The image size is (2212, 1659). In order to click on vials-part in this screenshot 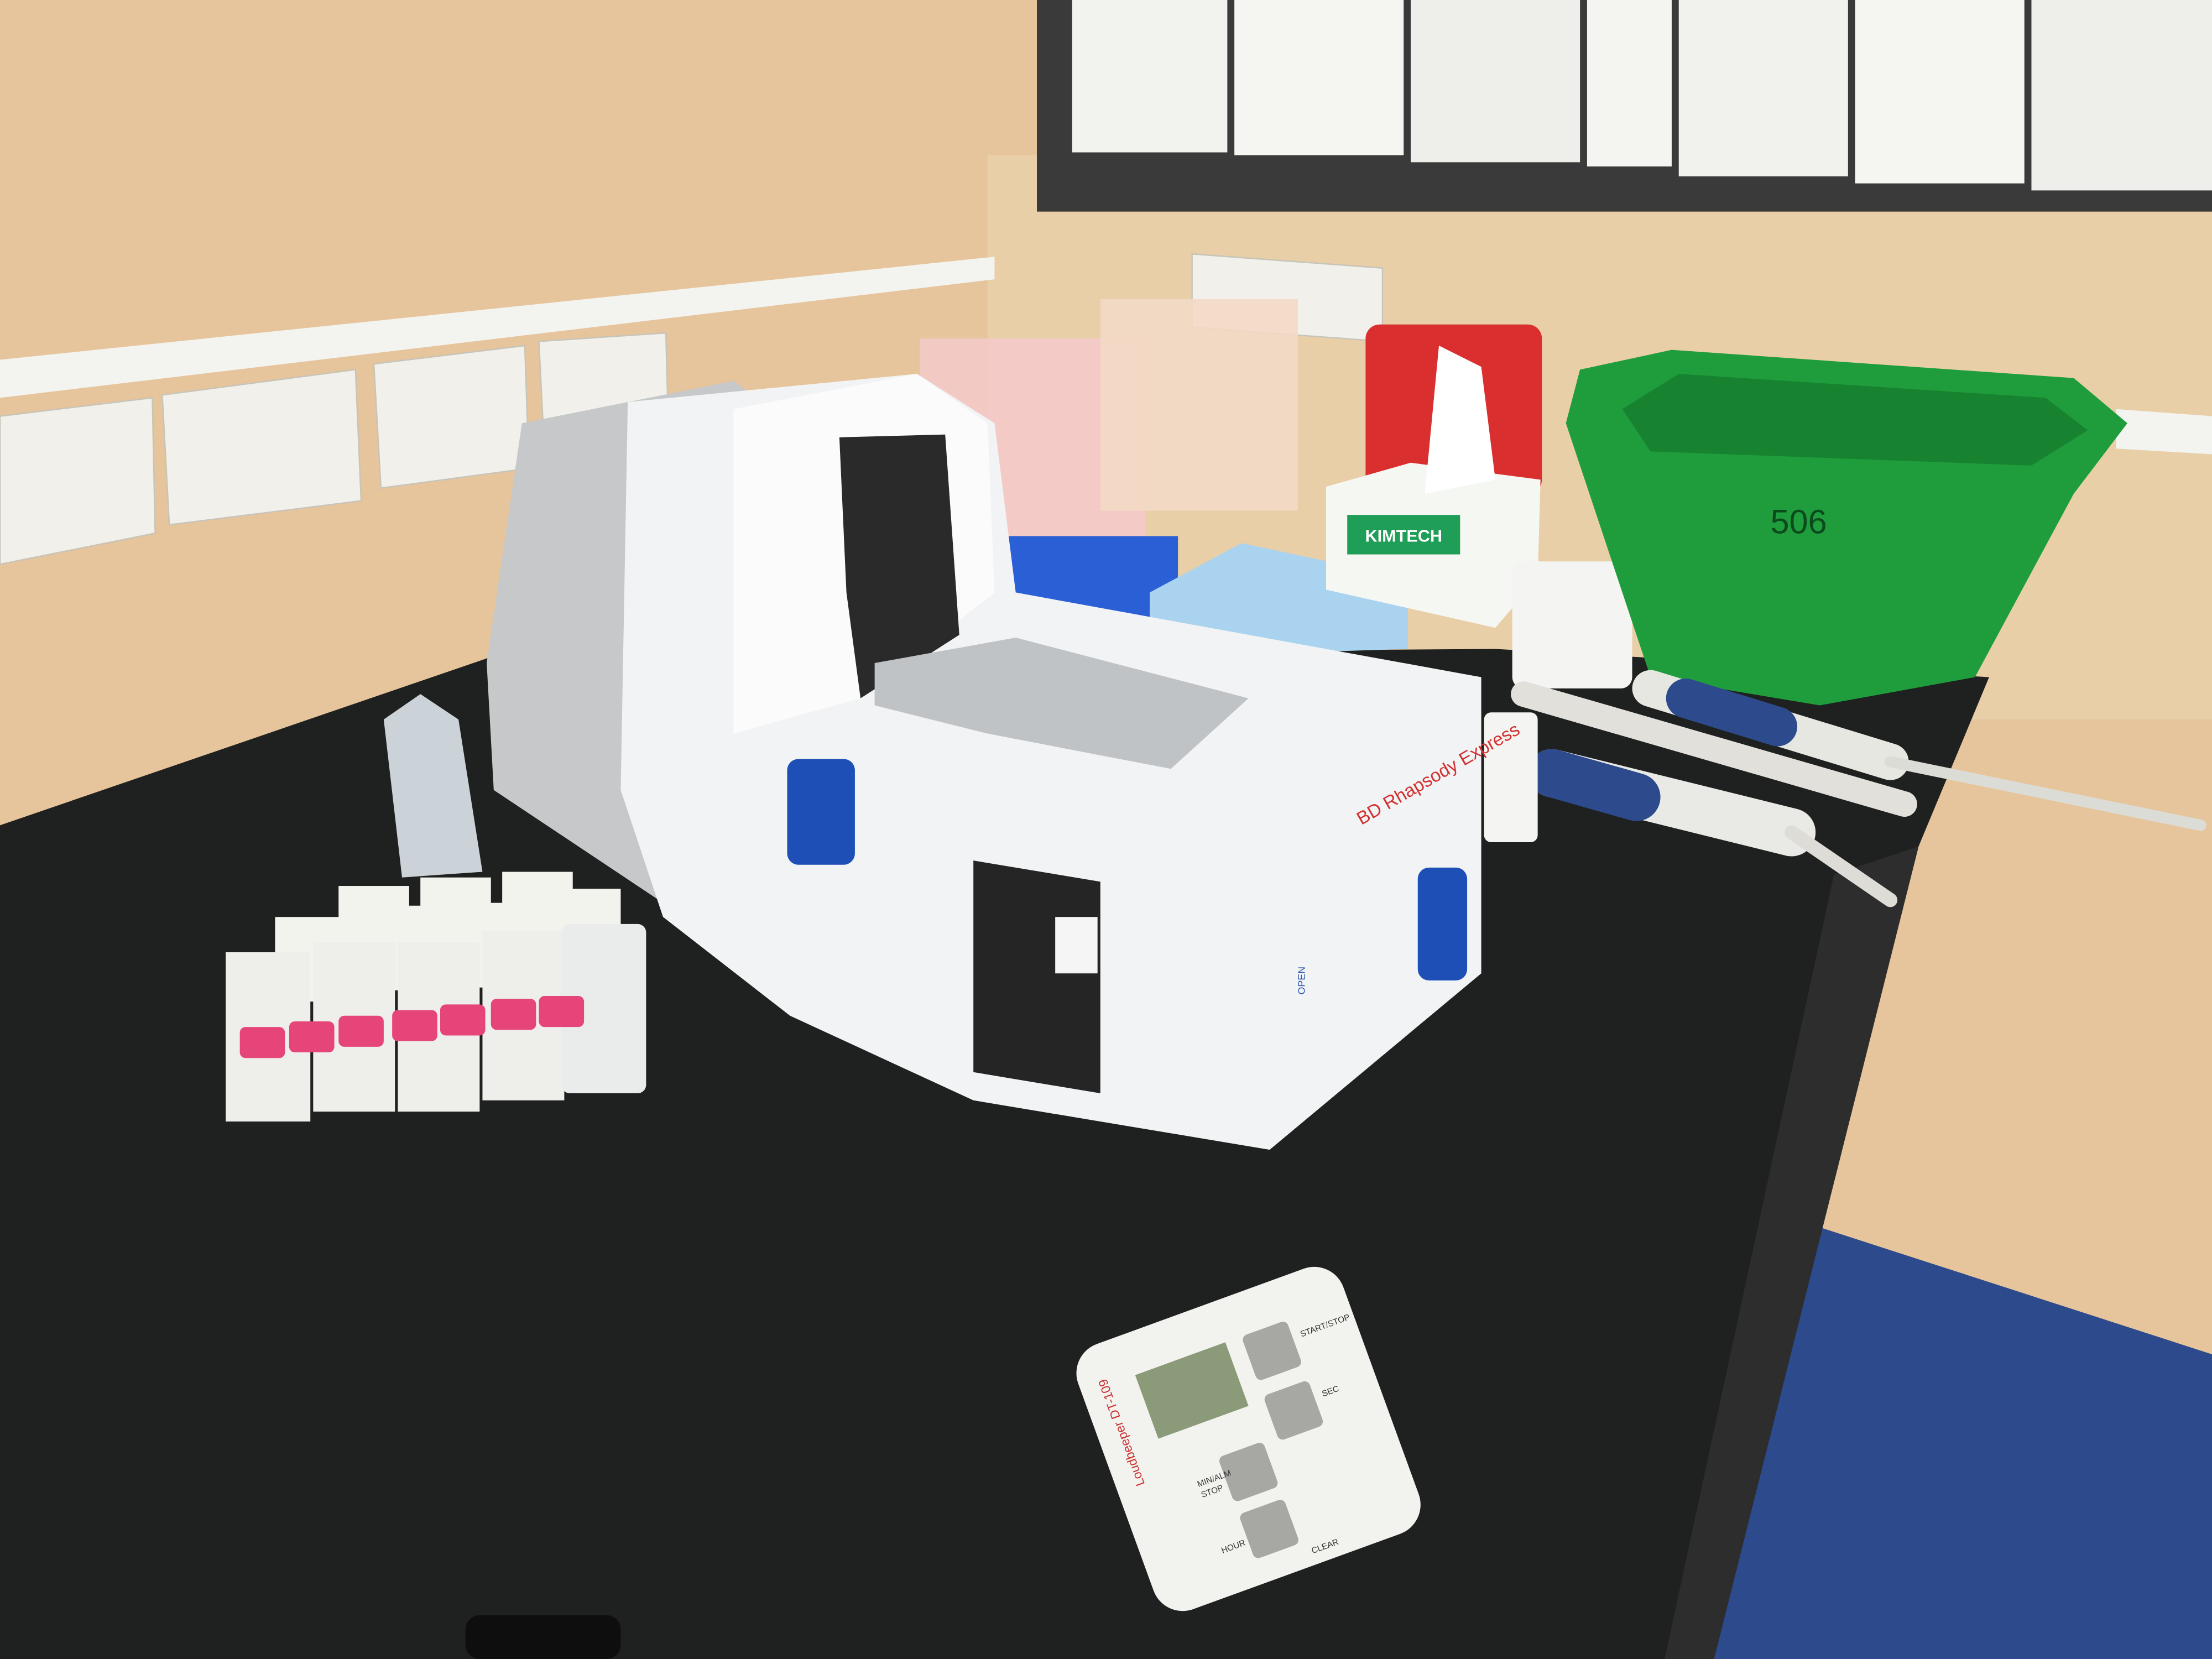, I will do `click(604, 1009)`.